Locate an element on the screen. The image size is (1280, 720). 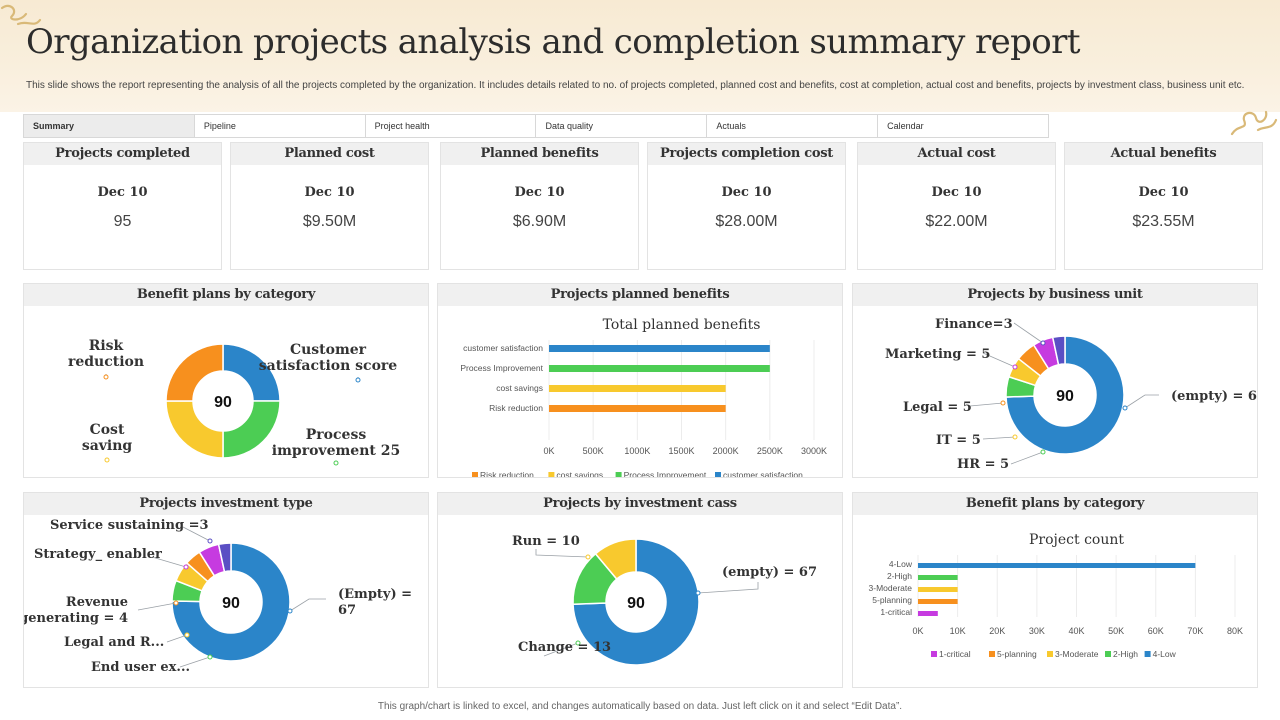
y-category-label: 4-Low is located at coordinates (901, 564).